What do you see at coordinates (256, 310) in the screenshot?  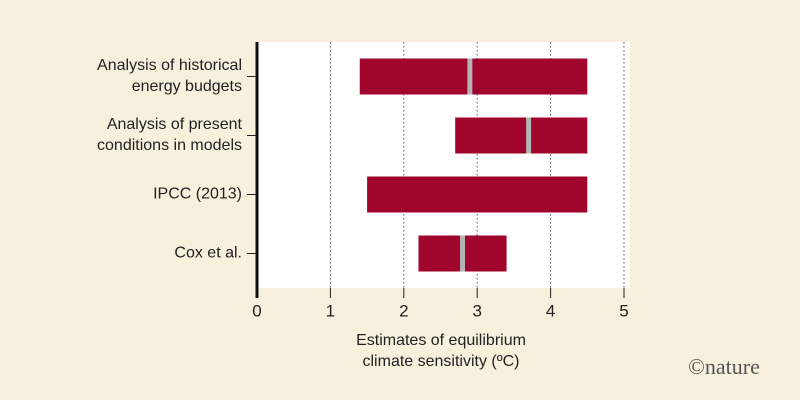 I see `x-tick-label: 0` at bounding box center [256, 310].